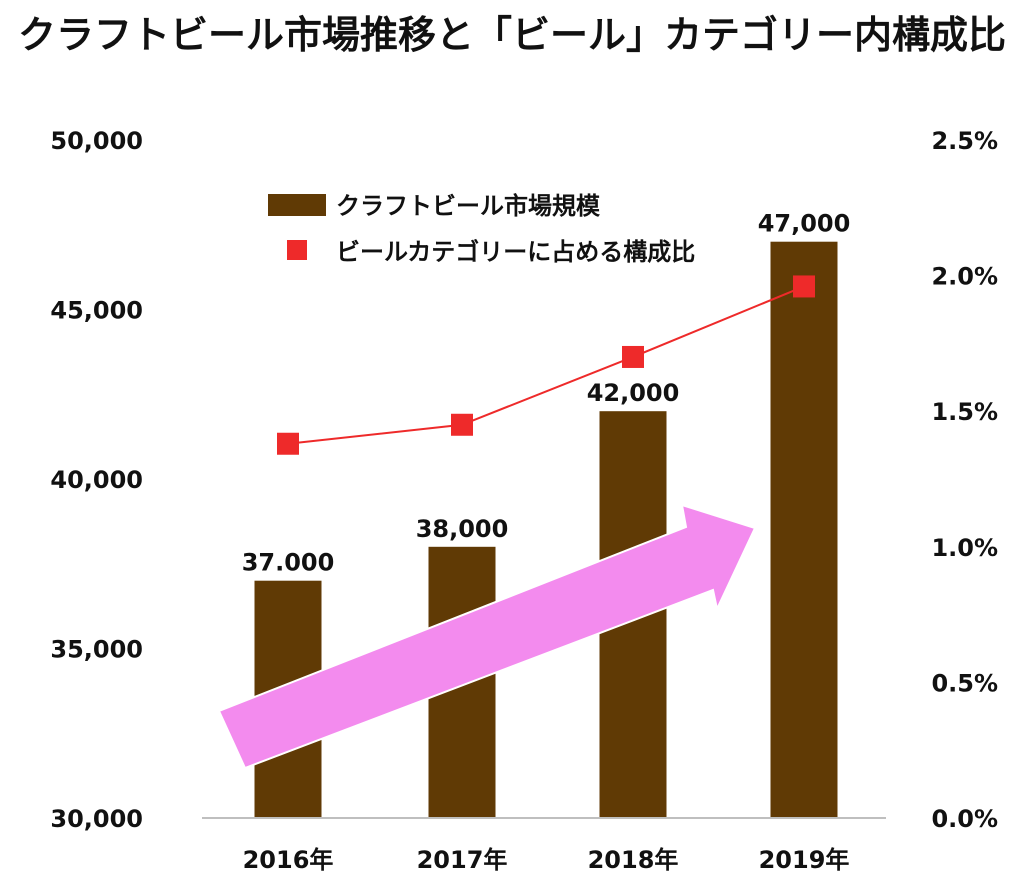  I want to click on x-tick-label: 2016年, so click(288, 860).